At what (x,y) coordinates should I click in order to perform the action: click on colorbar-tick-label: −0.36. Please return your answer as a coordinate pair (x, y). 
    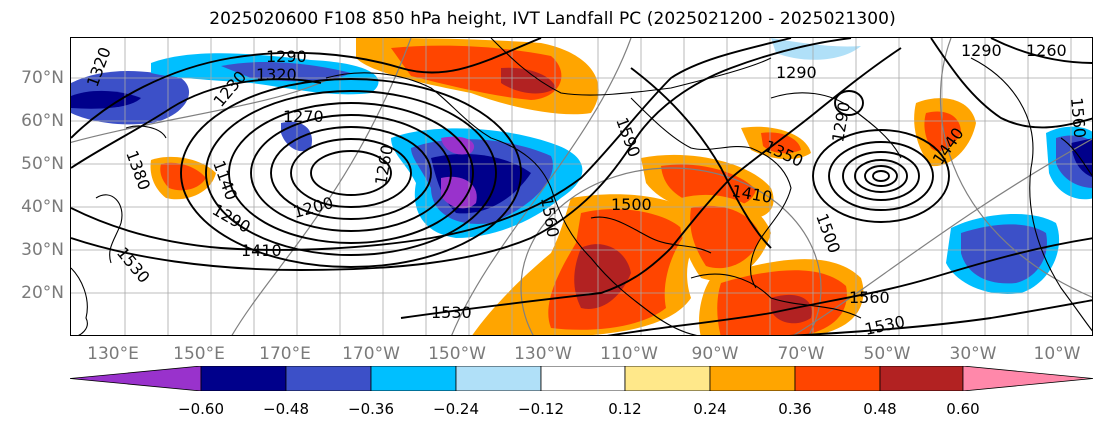
    Looking at the image, I should click on (371, 409).